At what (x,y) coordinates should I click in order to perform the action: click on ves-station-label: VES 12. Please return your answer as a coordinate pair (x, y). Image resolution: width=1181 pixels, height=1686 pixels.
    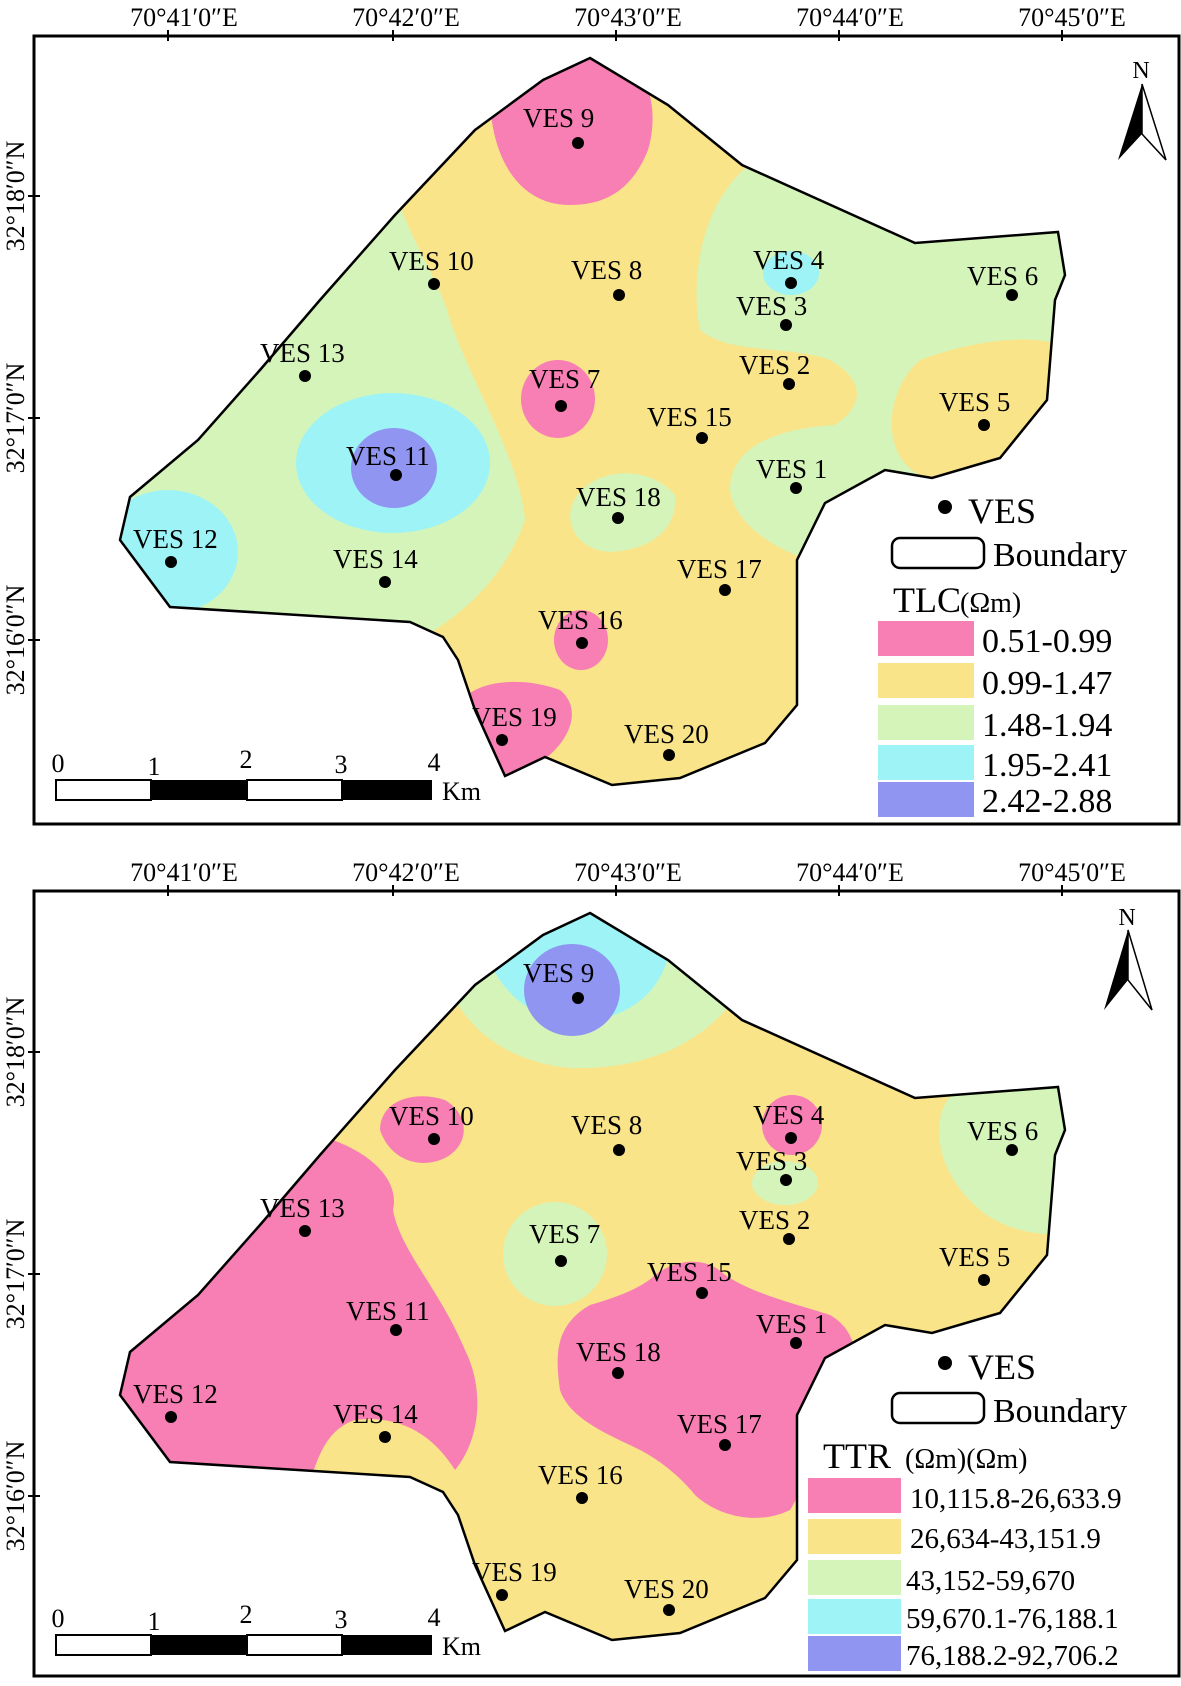
    Looking at the image, I should click on (175, 539).